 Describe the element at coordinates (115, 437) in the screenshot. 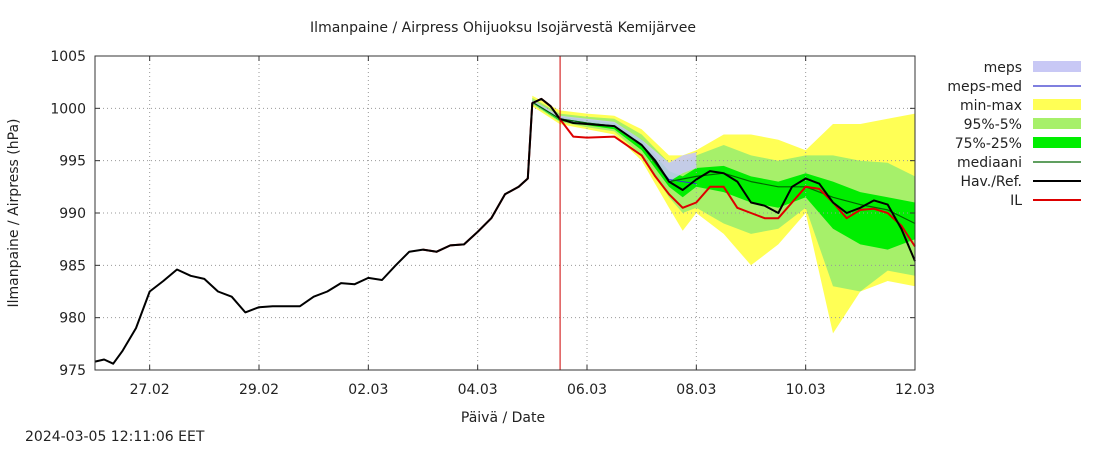

I see `timestamp: 2024-03-05 12:11:06 EET` at that location.